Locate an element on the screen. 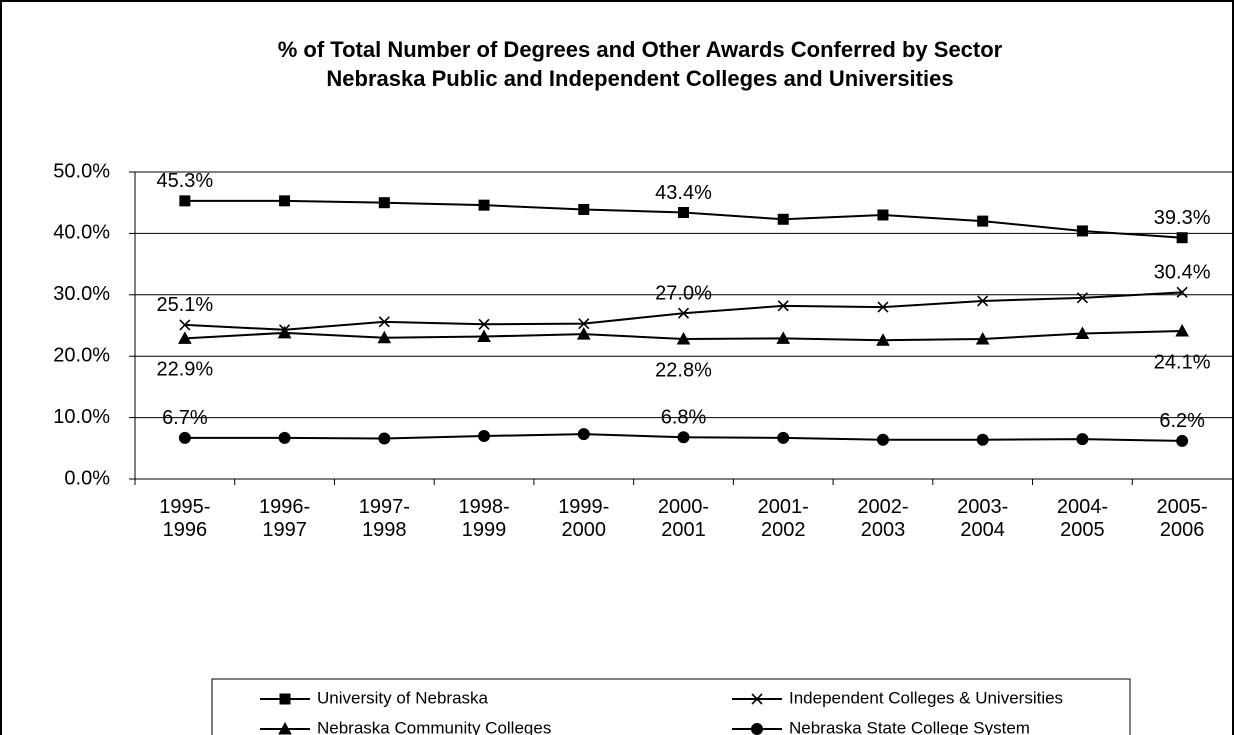 This screenshot has height=735, width=1234. y-tick-label: 30.0% is located at coordinates (81, 294).